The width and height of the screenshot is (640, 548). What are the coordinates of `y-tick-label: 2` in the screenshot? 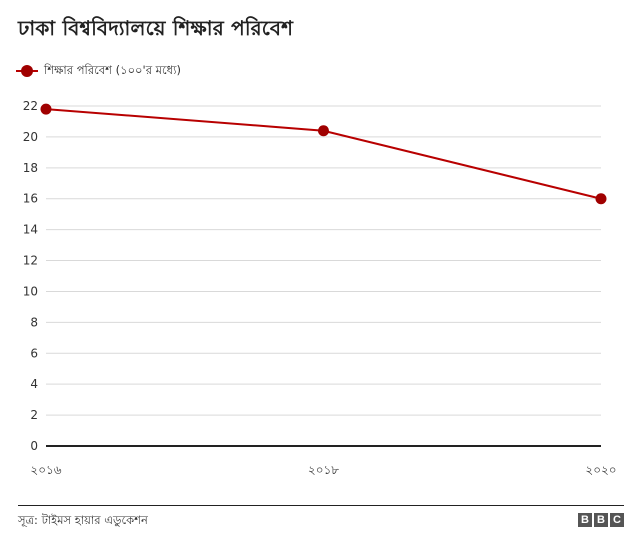 It's located at (34, 415).